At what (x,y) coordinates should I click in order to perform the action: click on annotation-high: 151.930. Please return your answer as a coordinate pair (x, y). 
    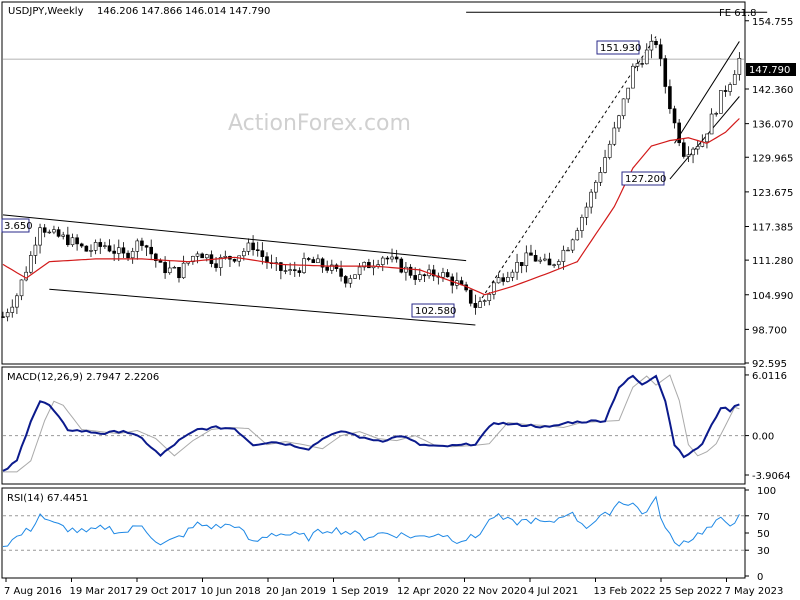
    Looking at the image, I should click on (618, 47).